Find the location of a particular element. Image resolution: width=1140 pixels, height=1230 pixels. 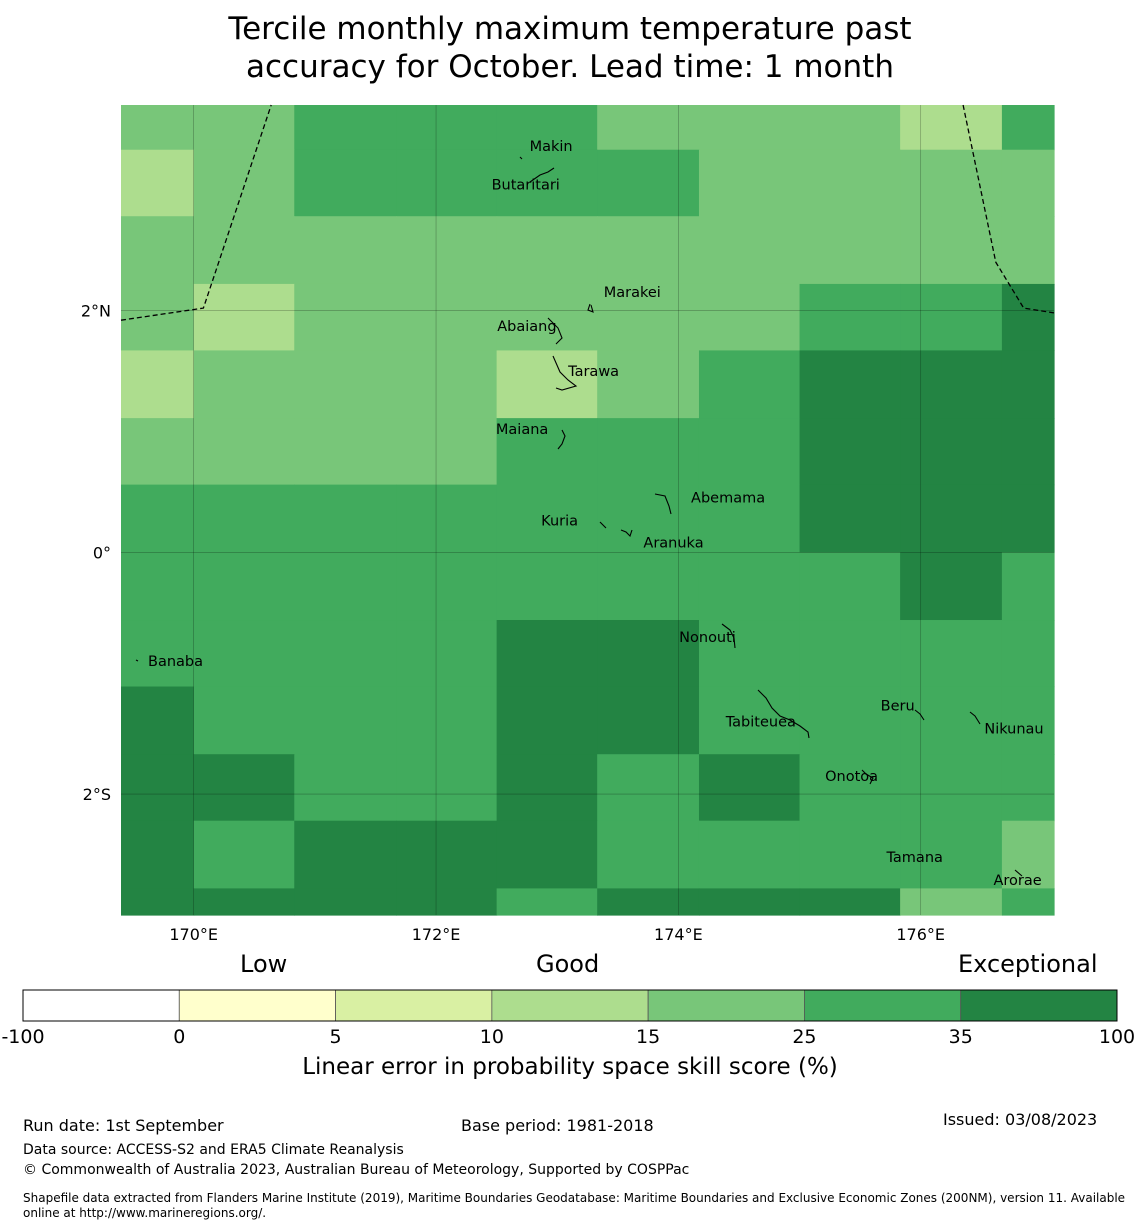

place-label: Onotoa is located at coordinates (851, 777).